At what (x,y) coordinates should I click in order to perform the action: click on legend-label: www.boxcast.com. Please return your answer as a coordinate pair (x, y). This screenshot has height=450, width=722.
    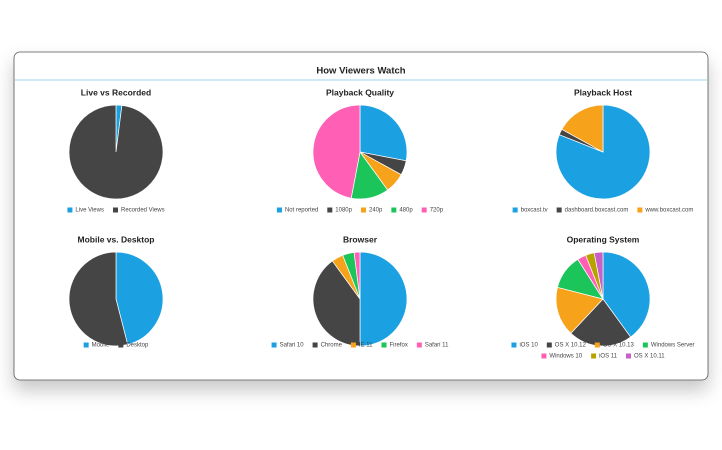
    Looking at the image, I should click on (668, 211).